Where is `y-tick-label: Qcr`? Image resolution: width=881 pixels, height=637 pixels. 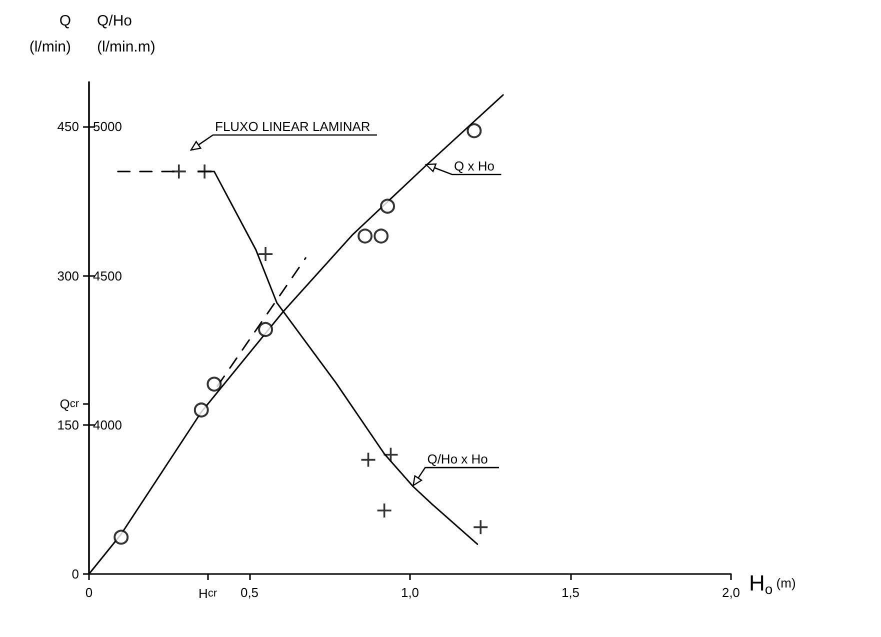
y-tick-label: Qcr is located at coordinates (70, 404).